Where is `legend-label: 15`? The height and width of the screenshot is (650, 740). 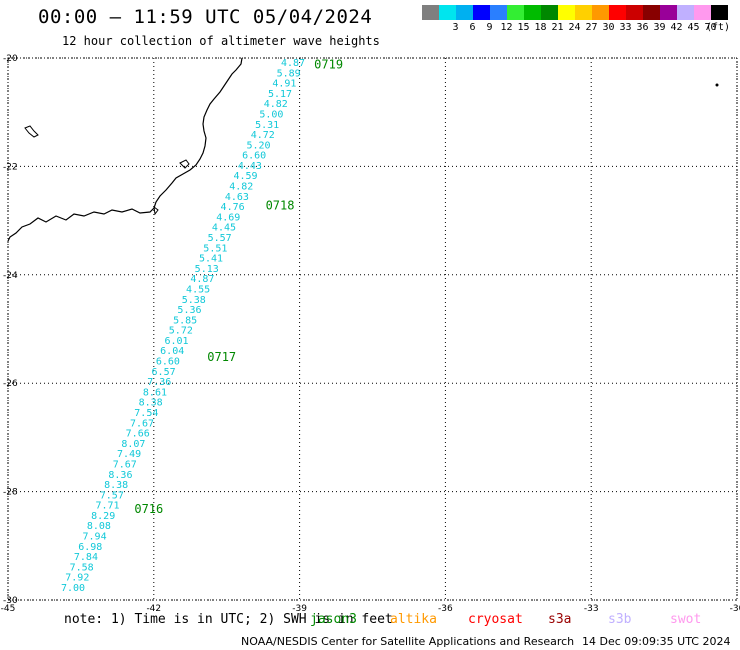
legend-label: 15 is located at coordinates (523, 27).